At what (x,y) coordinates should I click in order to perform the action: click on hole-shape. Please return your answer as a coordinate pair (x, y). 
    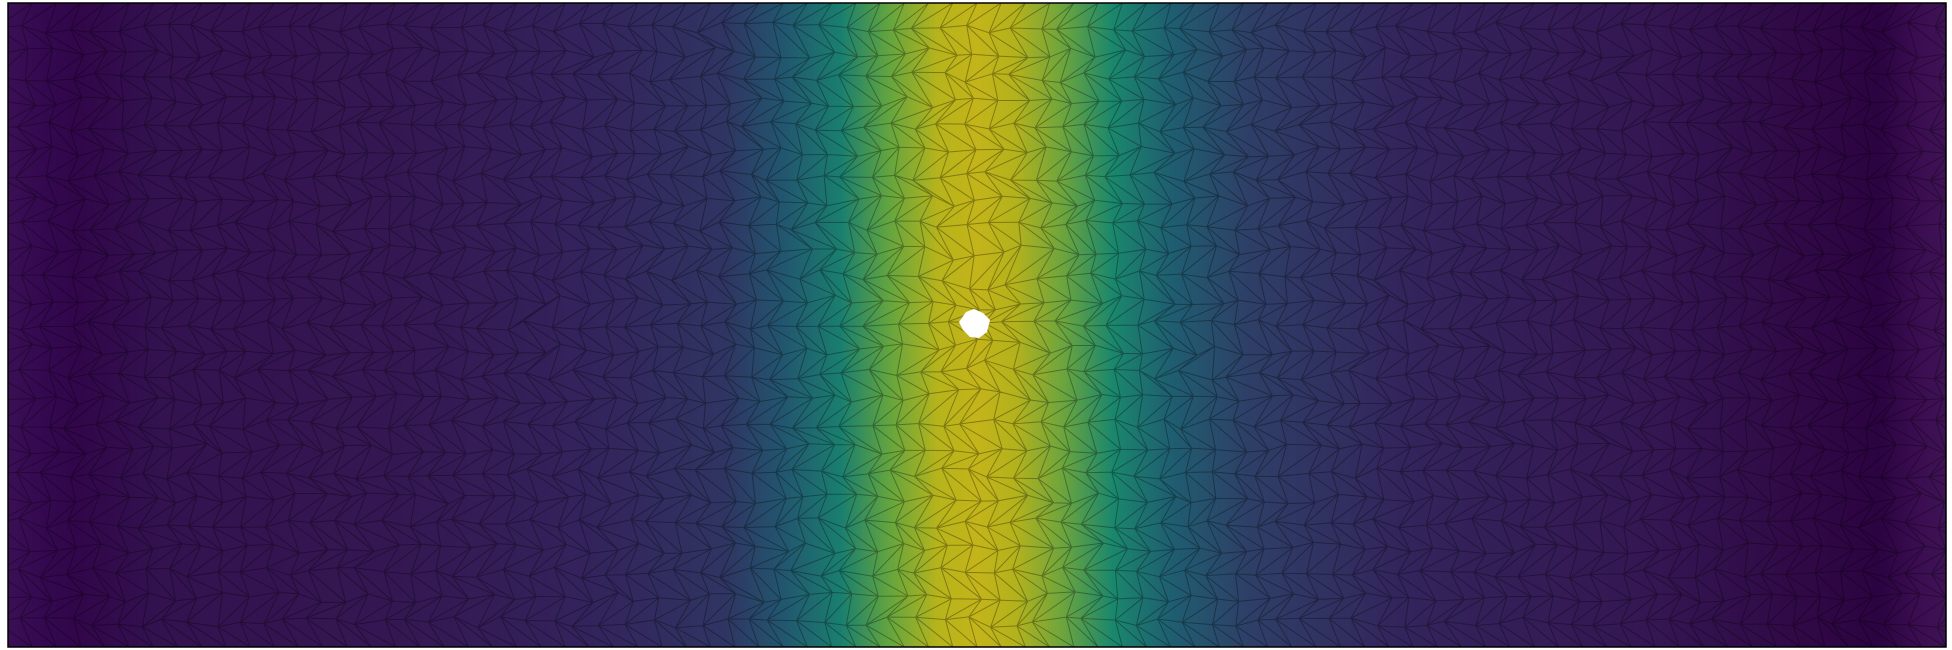
    Looking at the image, I should click on (974, 323).